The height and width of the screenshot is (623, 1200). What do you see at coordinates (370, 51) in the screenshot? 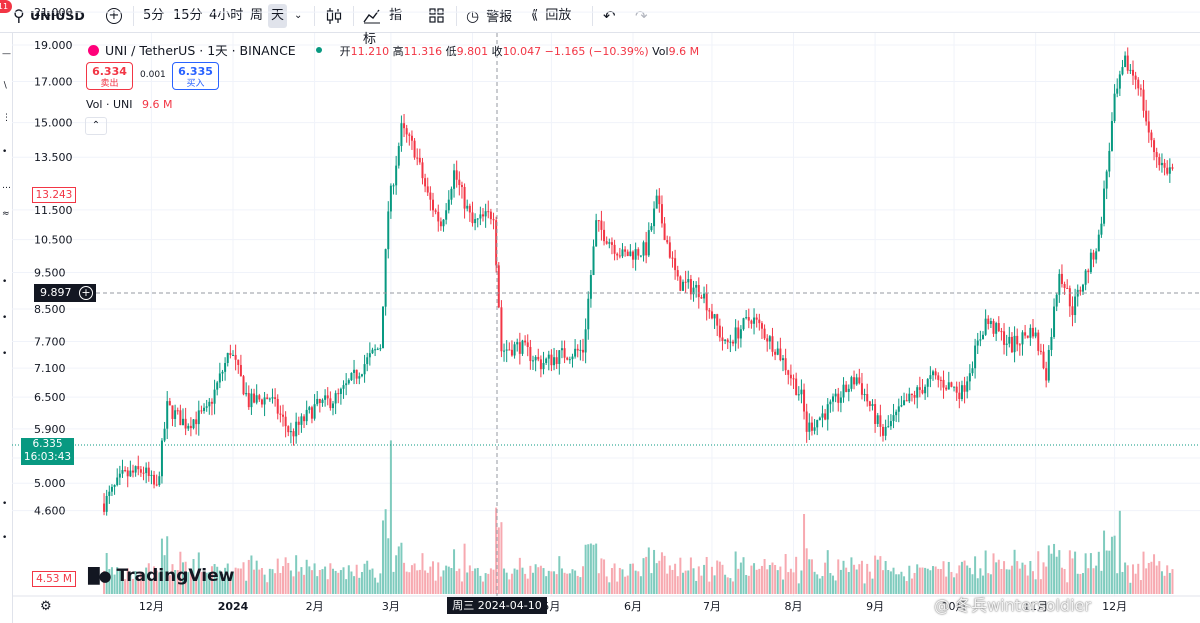
I see `open-value: 11.210` at bounding box center [370, 51].